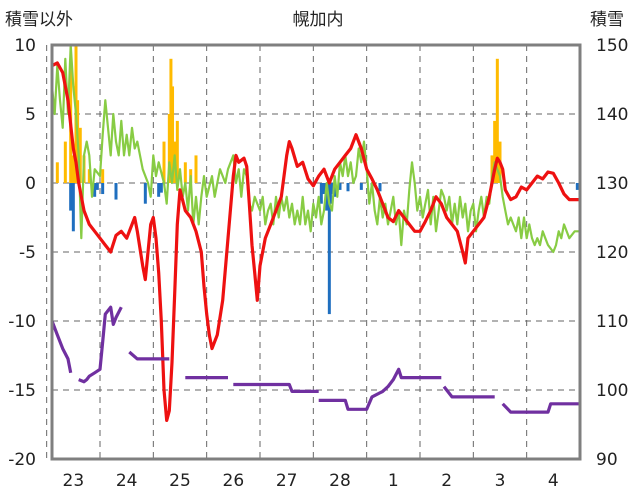 Image resolution: width=636 pixels, height=501 pixels. I want to click on x-tick-label: 28, so click(340, 481).